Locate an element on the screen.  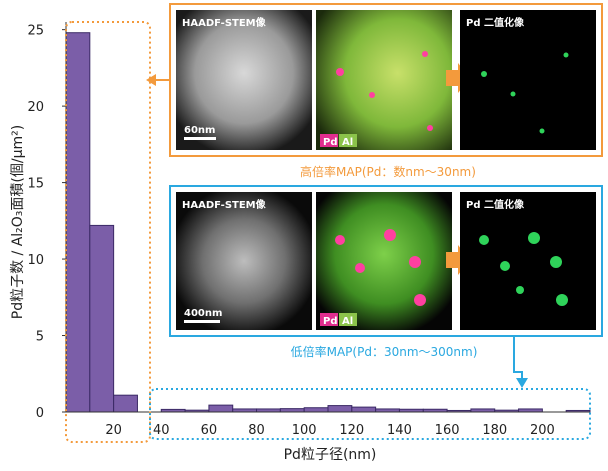
y-tick-label: 20 is located at coordinates (35, 107).